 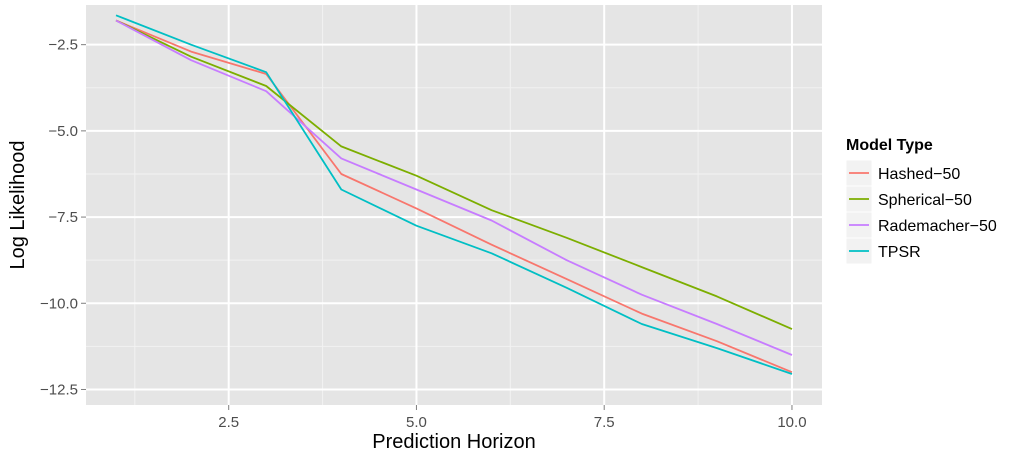 I want to click on x-tick-label: 7.5, so click(x=604, y=422).